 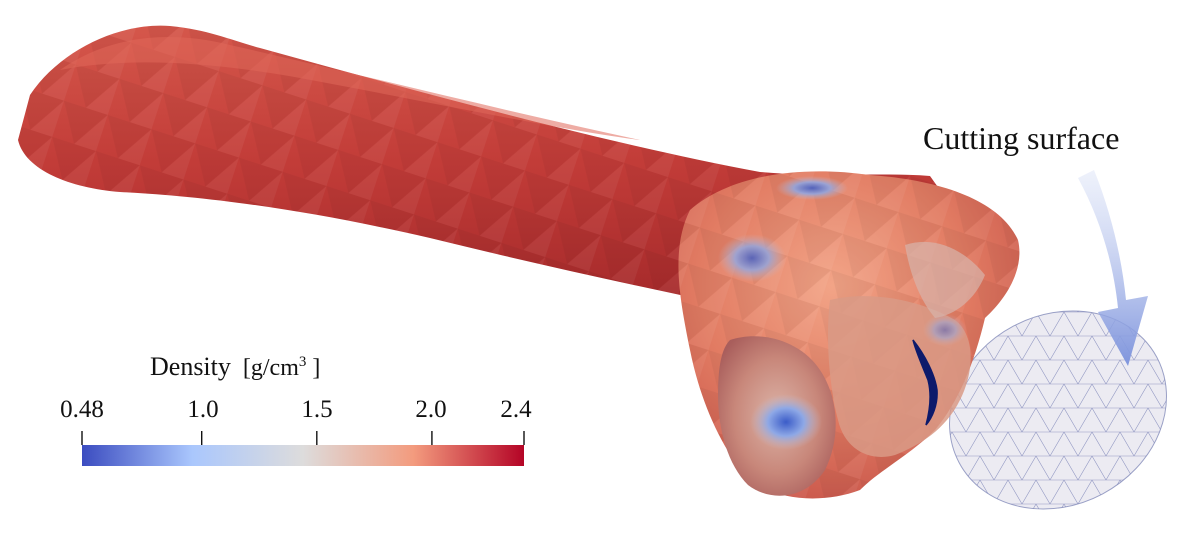 I want to click on colorbar-title: Density [g/cm3 ], so click(x=310, y=367).